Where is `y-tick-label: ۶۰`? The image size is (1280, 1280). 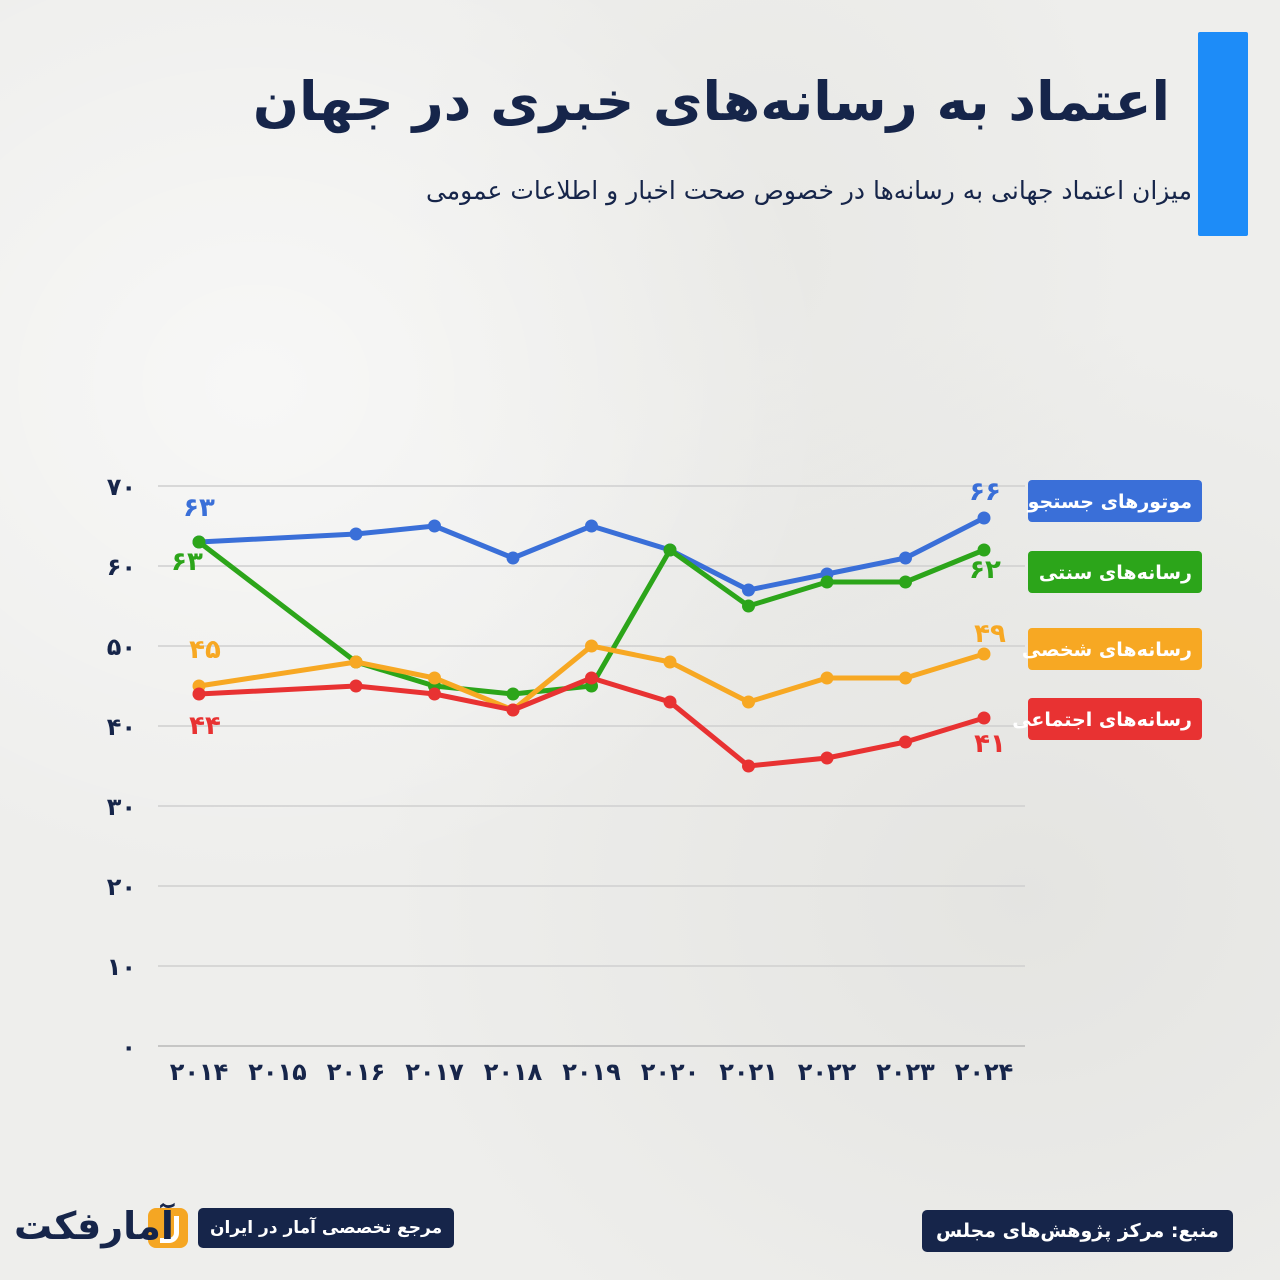 y-tick-label: ۶۰ is located at coordinates (121, 567).